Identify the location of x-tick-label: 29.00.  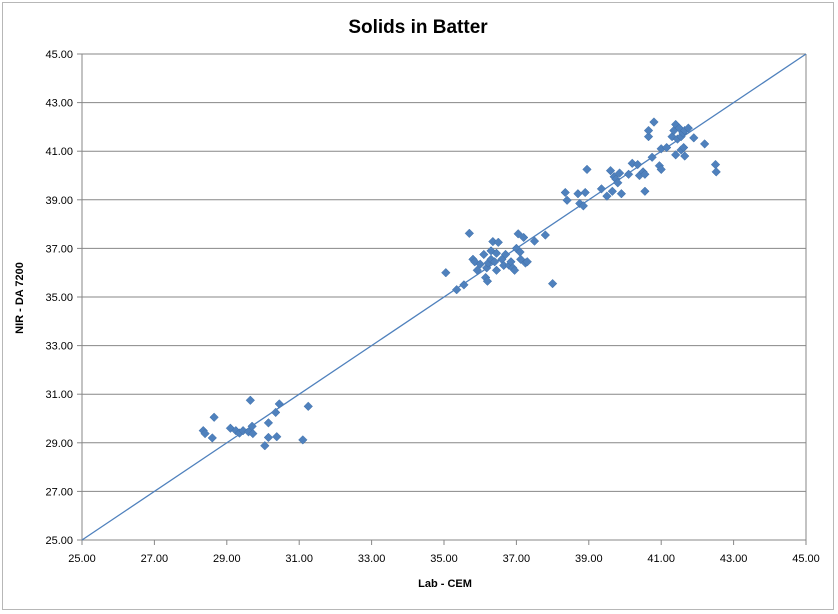
(227, 559).